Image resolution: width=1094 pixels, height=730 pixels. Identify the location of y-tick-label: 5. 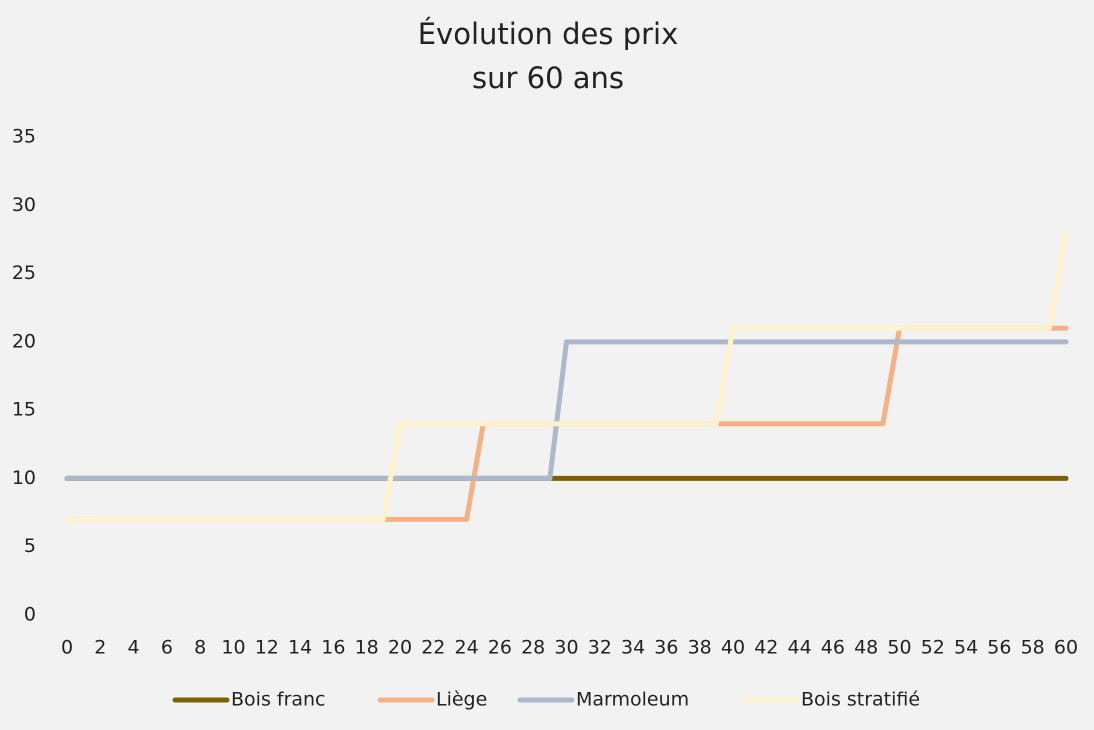
(30, 546).